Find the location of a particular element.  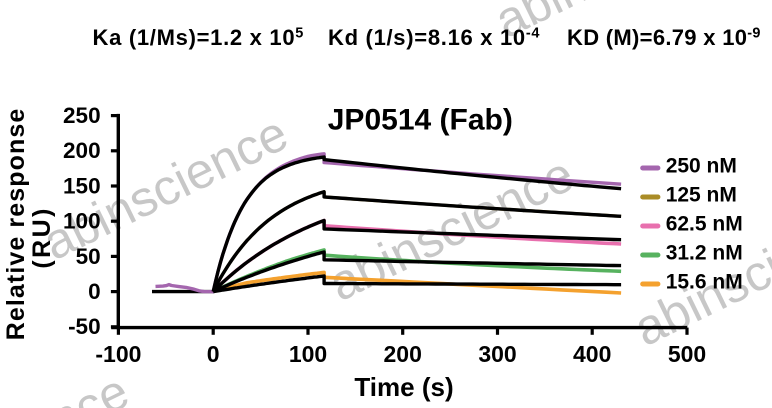

svg-text: 500 is located at coordinates (687, 354).